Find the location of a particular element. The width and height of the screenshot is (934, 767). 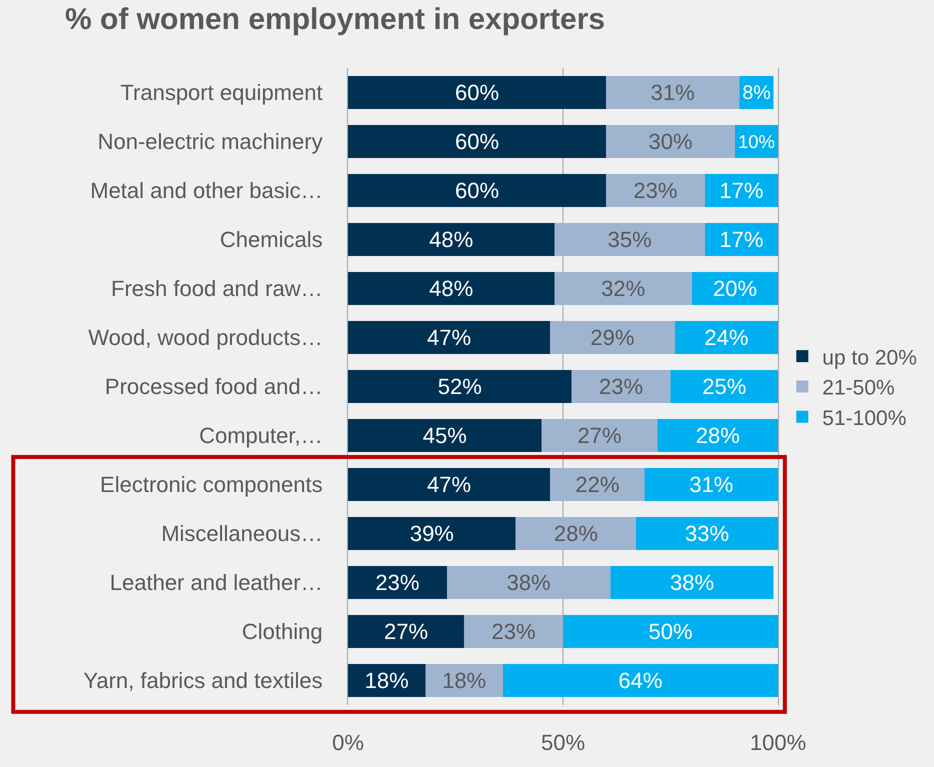

x-tick-label: 100% is located at coordinates (778, 742).